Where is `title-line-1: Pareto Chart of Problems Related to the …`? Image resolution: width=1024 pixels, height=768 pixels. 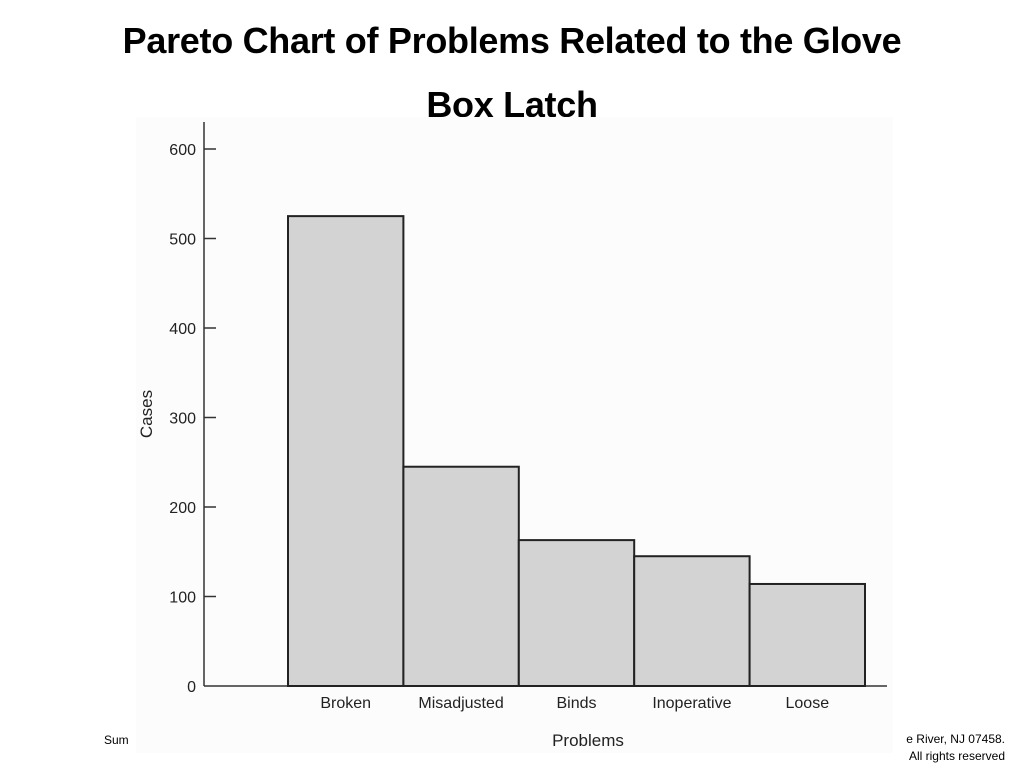
title-line-1: Pareto Chart of Problems Related to the … is located at coordinates (512, 40).